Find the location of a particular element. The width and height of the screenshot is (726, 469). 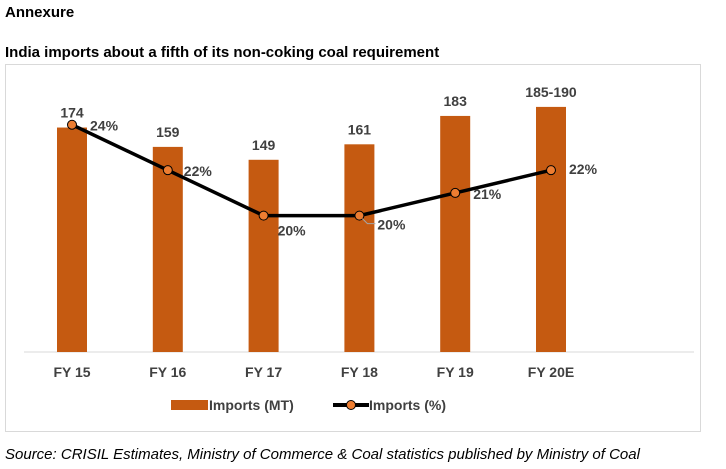

legend-bar-swatch is located at coordinates (189, 405).